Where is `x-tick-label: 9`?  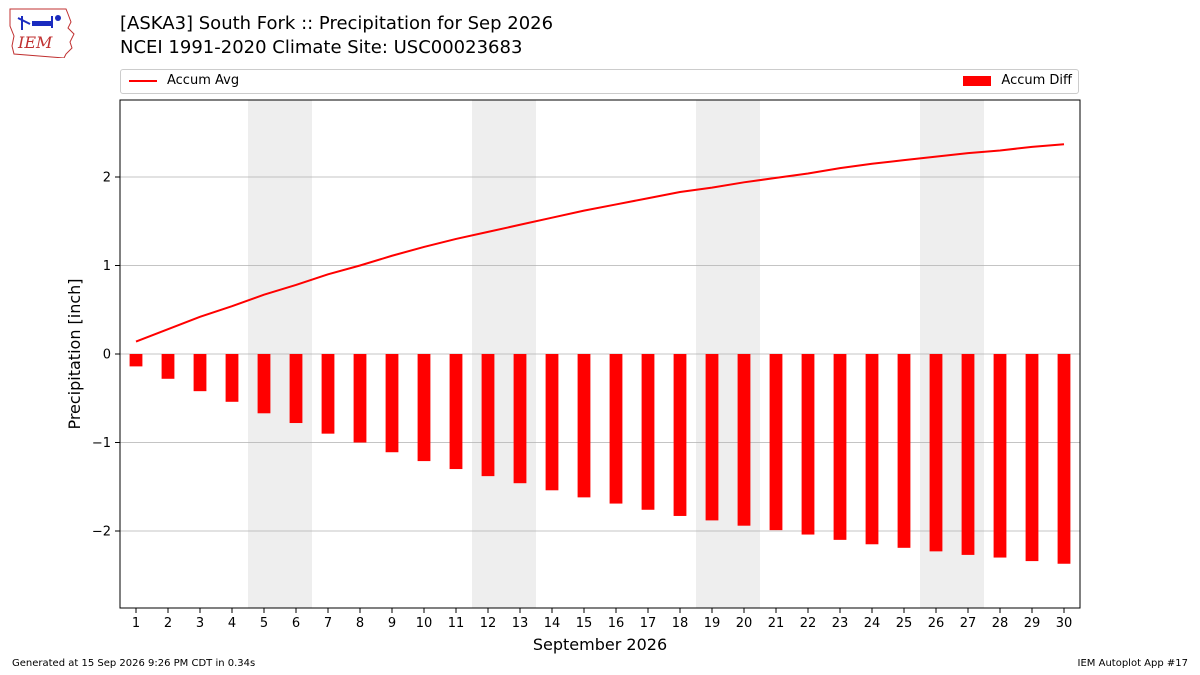 x-tick-label: 9 is located at coordinates (392, 623).